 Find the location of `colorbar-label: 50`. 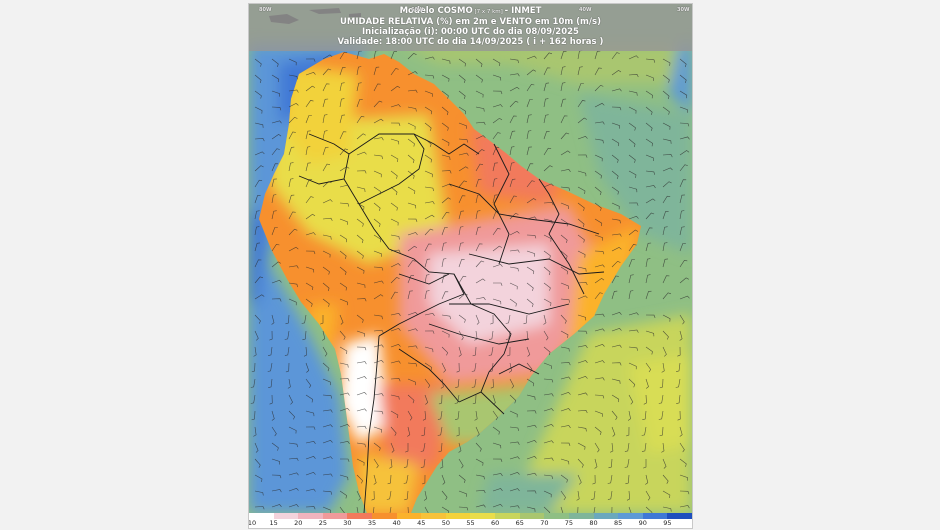

colorbar-label: 50 is located at coordinates (446, 523).